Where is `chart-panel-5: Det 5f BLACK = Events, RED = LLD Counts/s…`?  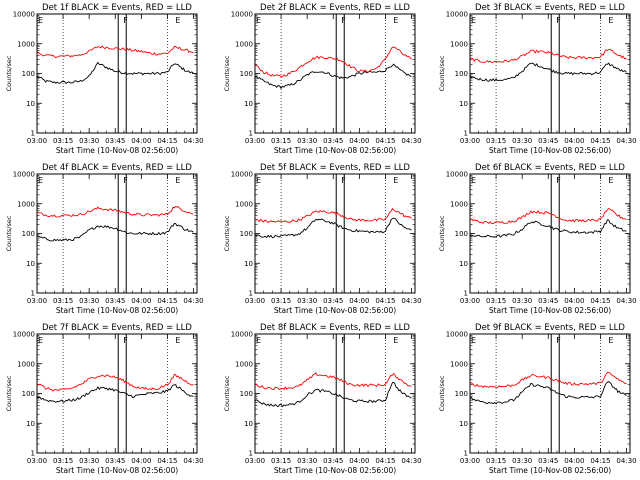 chart-panel-5: Det 5f BLACK = Events, RED = LLD Counts/s… is located at coordinates (322, 239).